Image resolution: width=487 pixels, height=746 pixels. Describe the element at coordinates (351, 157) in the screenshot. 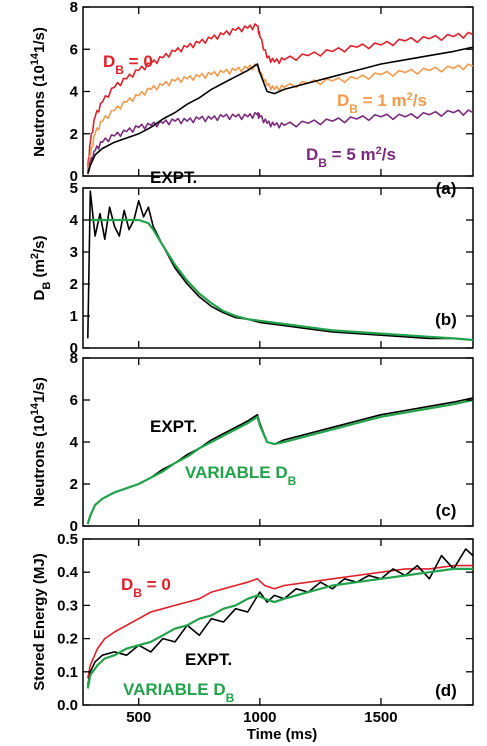

I see `annotation-db5: DB = 5 m2/s` at that location.